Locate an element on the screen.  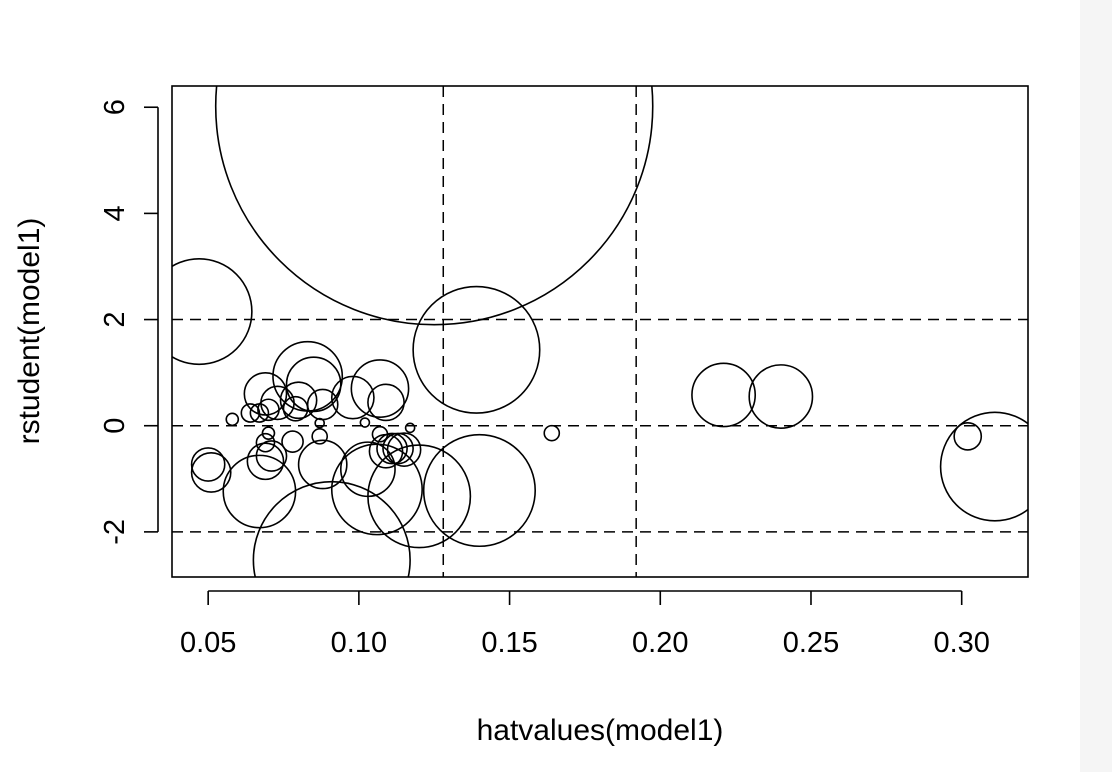
x-tick-label: 0.30 is located at coordinates (961, 643).